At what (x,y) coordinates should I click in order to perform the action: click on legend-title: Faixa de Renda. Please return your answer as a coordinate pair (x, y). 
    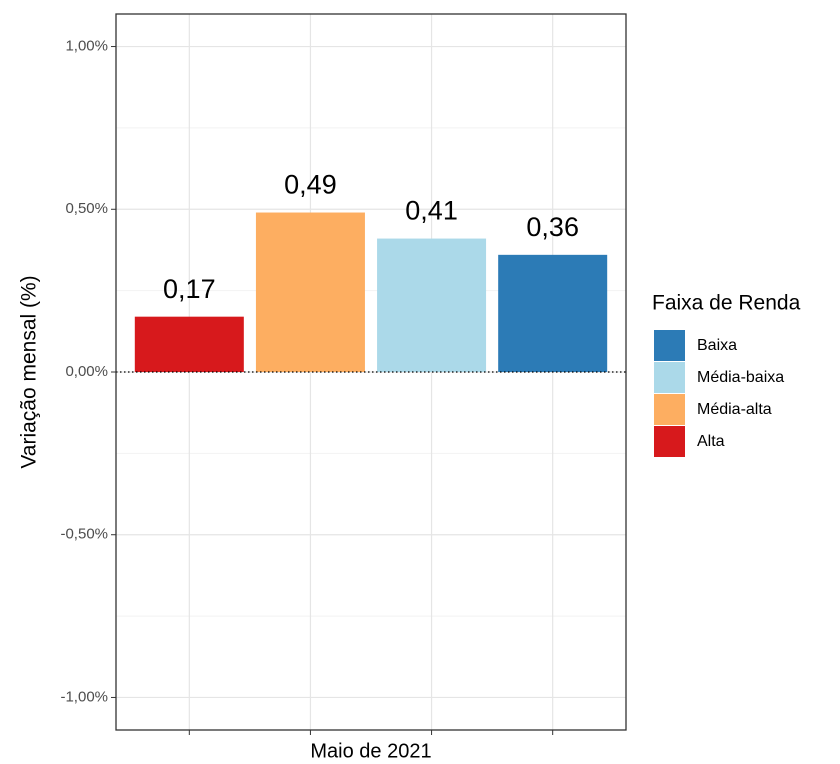
    Looking at the image, I should click on (726, 303).